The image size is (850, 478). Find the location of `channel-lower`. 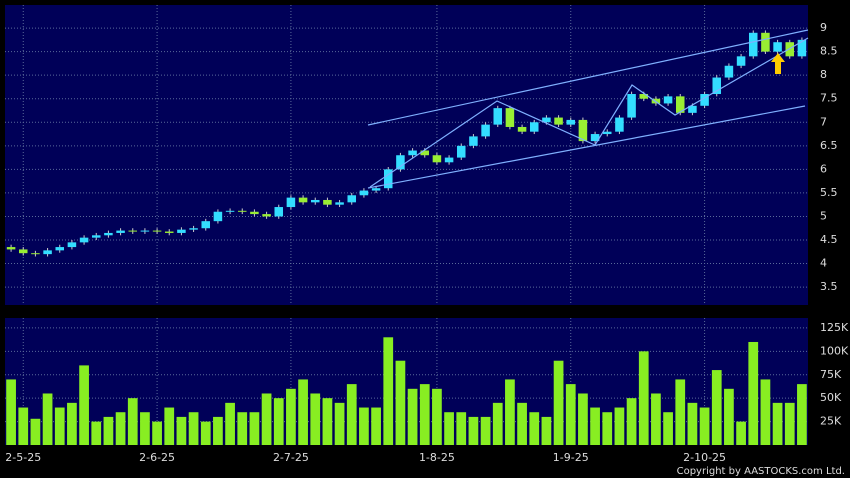

channel-lower is located at coordinates (586, 147).